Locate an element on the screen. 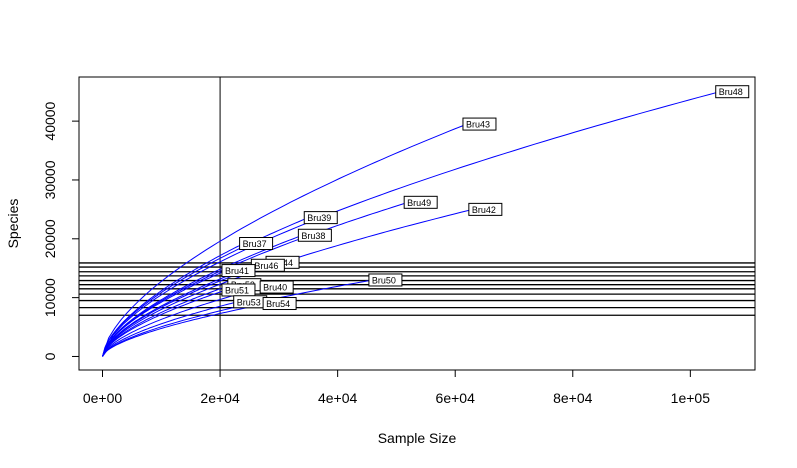 The image size is (797, 468). curve-label: Bru46 is located at coordinates (267, 265).